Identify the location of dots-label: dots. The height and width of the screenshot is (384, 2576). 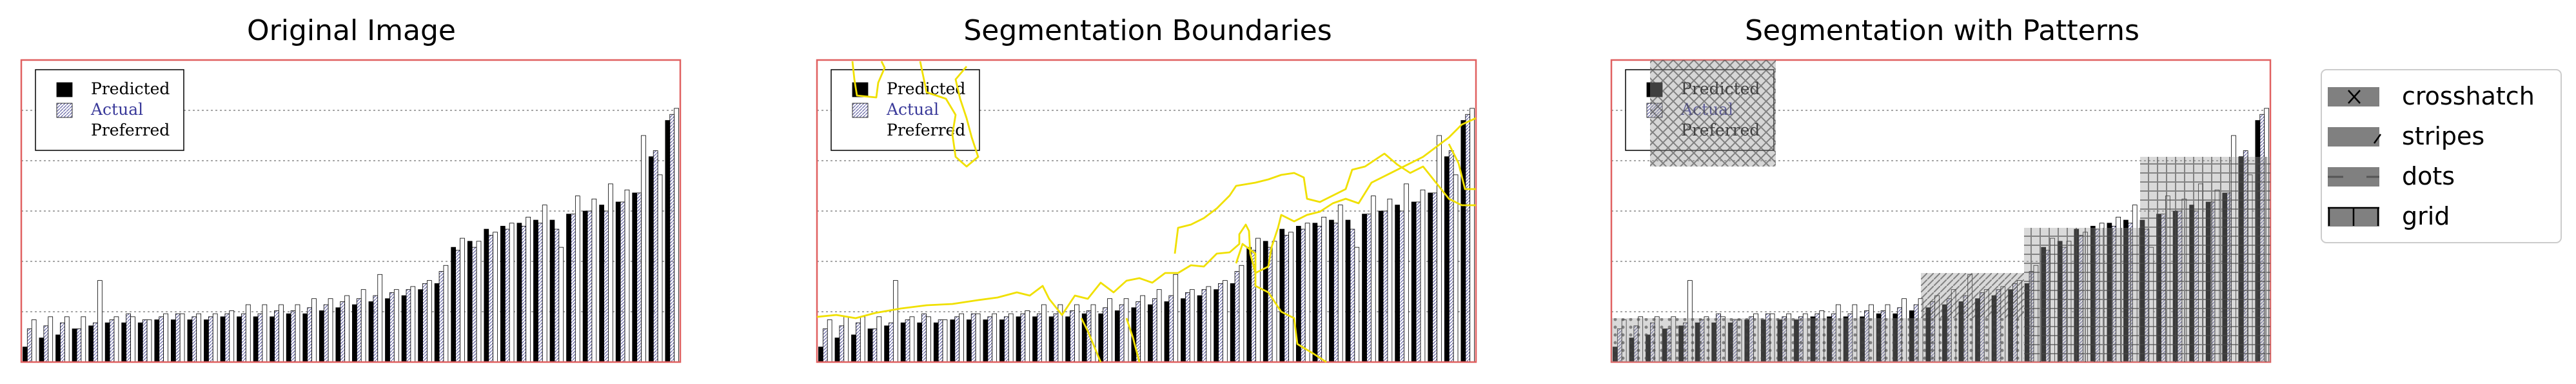
(2428, 176).